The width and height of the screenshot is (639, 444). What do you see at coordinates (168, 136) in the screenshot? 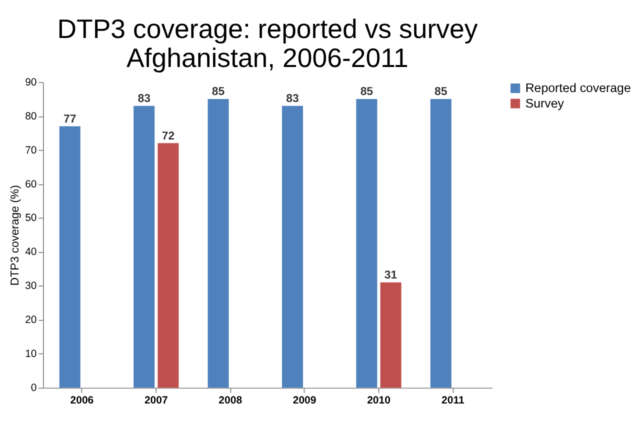
I see `data-label: 72` at bounding box center [168, 136].